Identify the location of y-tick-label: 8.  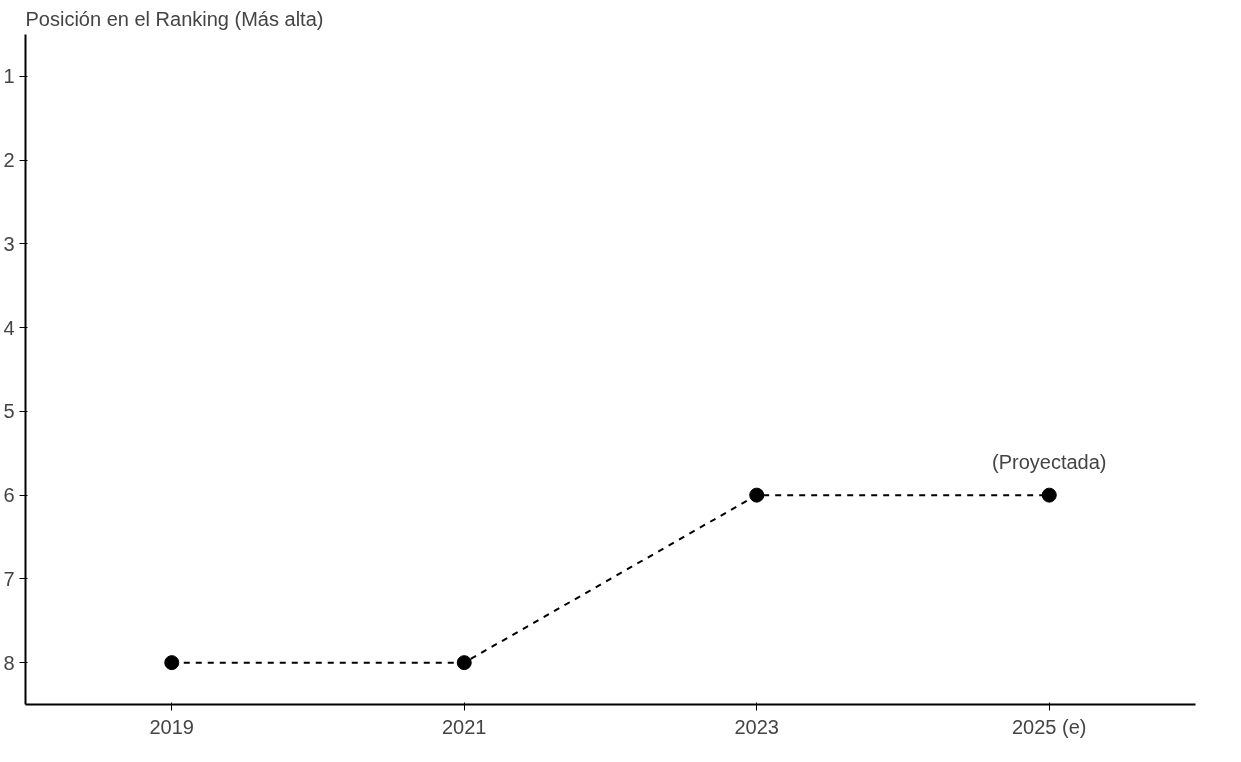
(9, 662).